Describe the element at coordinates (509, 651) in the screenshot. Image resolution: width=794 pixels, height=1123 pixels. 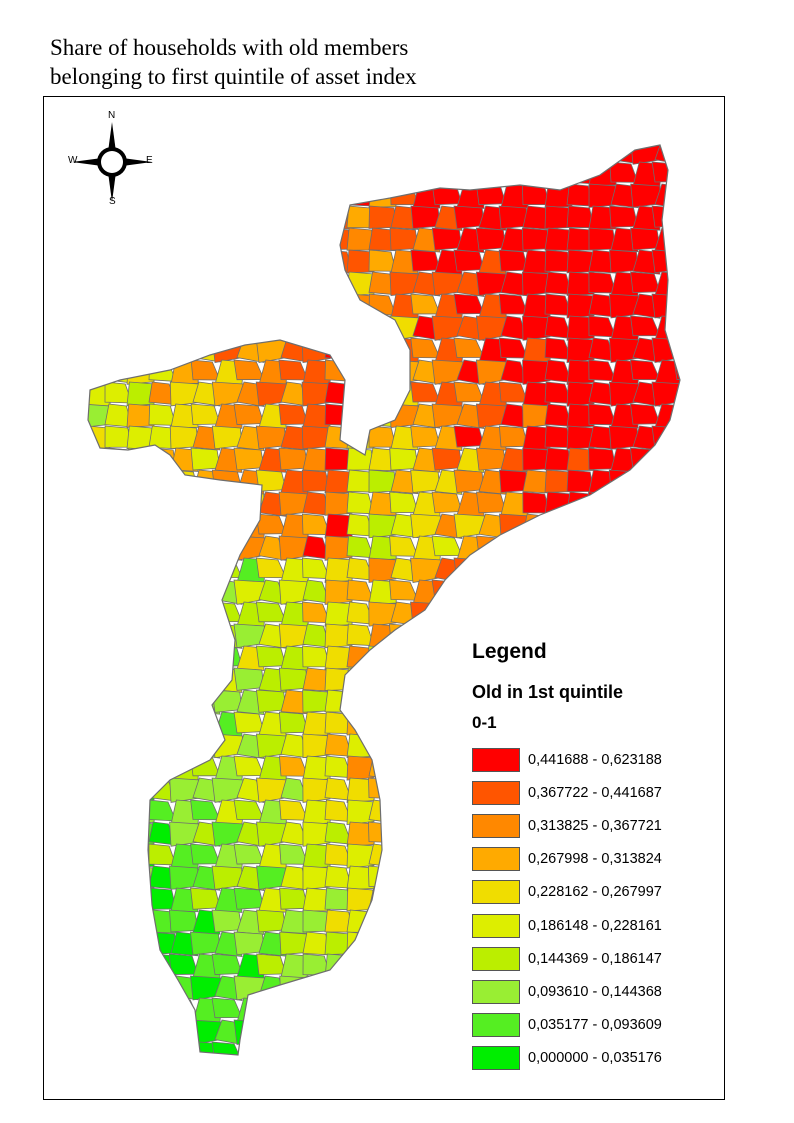
I see `legend-title: Legend` at that location.